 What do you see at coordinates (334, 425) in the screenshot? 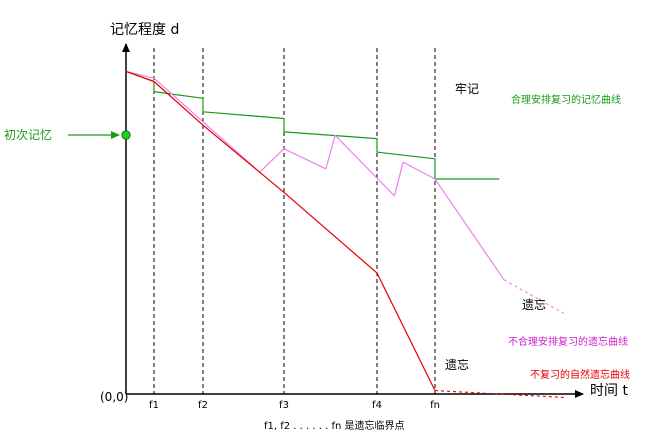
I see `footnote: f1, f2 . . . . . . fn 是遗忘临界点` at bounding box center [334, 425].